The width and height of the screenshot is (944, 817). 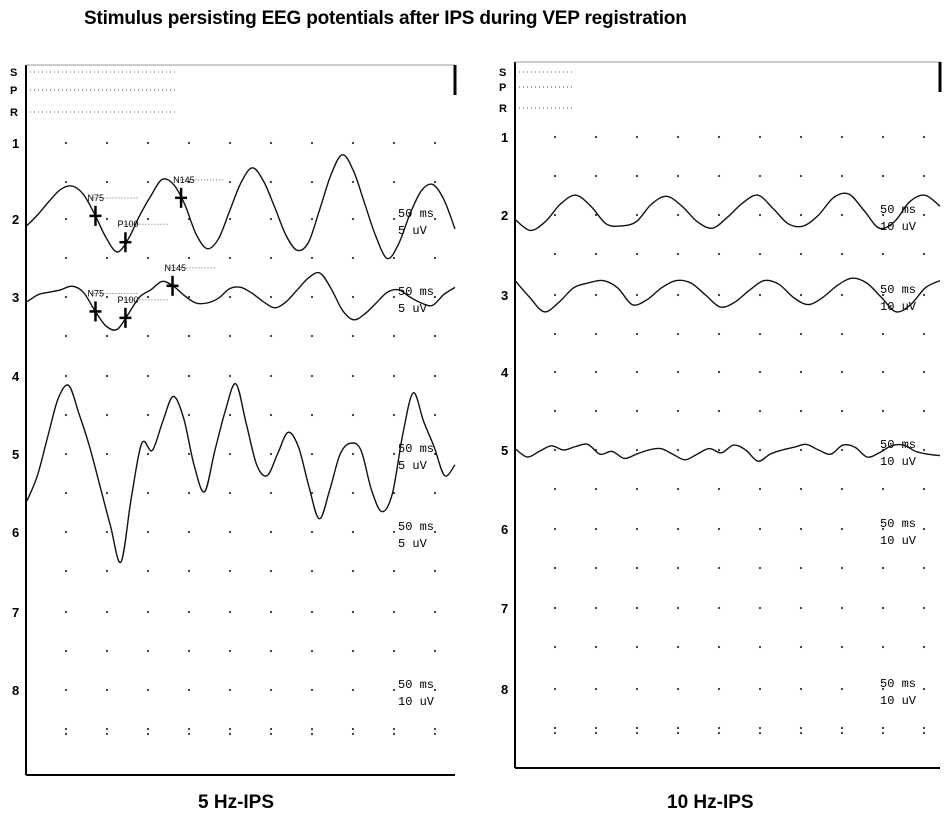 I want to click on row-label-2: 2, so click(x=504, y=215).